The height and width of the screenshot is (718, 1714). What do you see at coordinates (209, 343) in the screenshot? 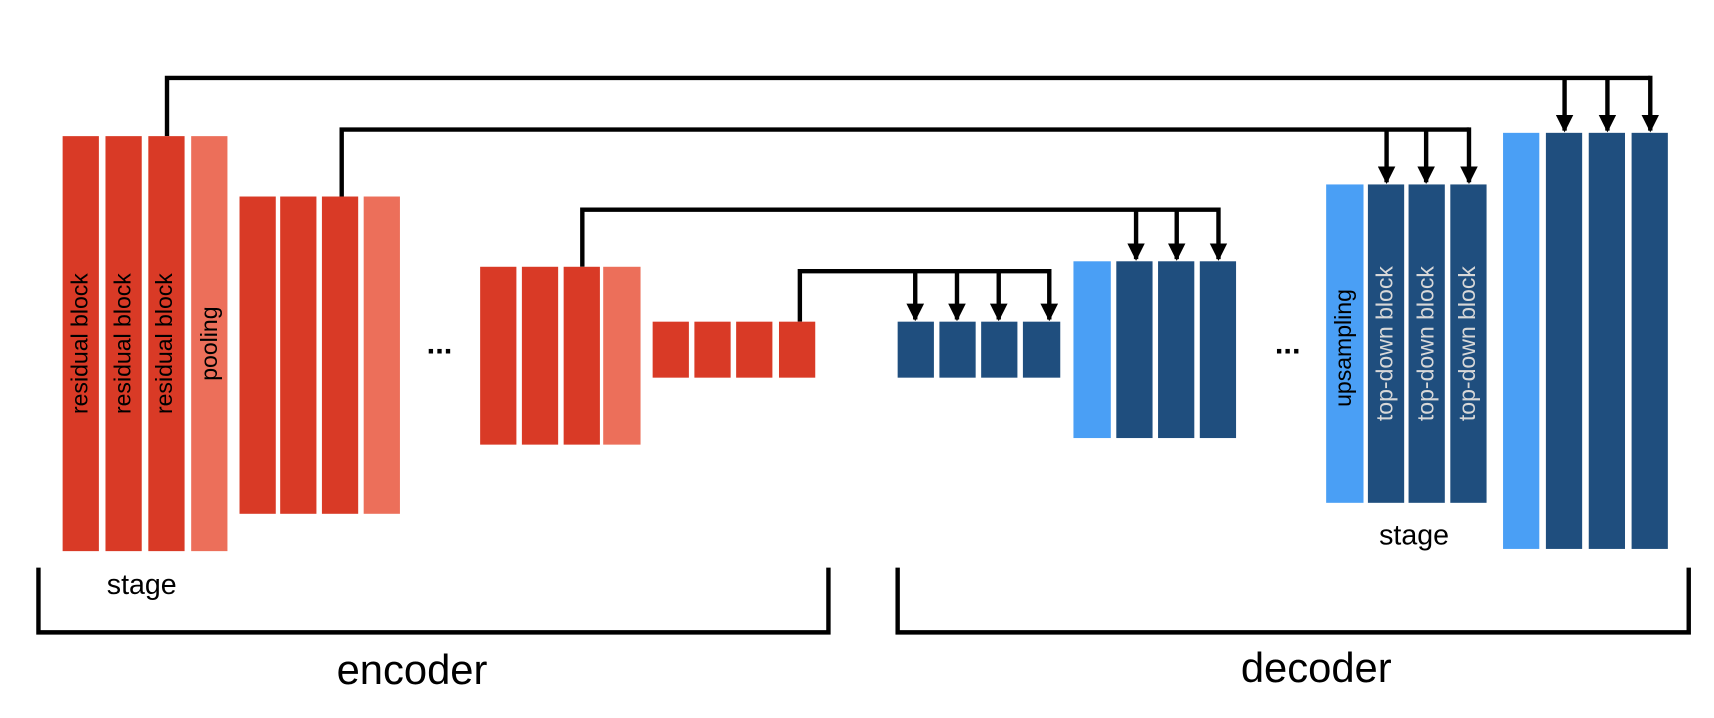
I see `block-label: pooling` at bounding box center [209, 343].